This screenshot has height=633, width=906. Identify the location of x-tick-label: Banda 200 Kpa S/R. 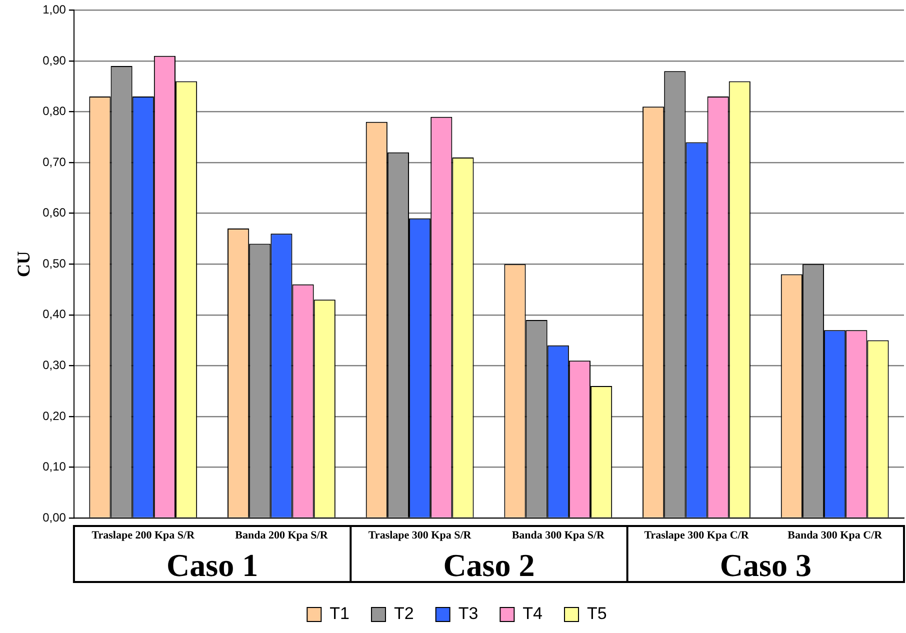
(282, 535).